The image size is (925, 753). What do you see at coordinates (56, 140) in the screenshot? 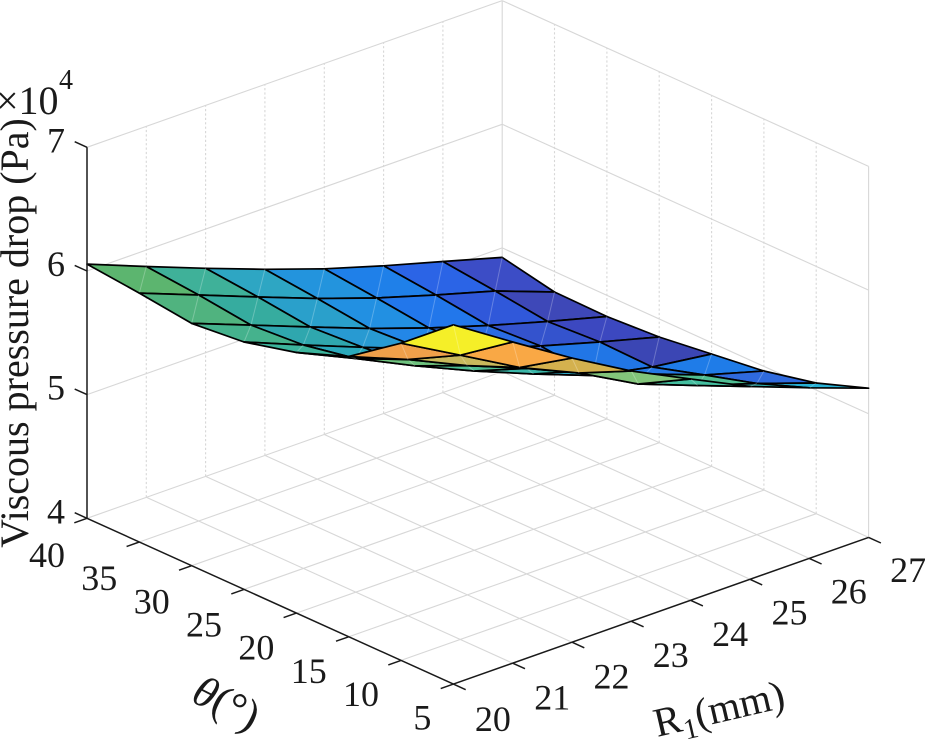
I see `svg-text: 7` at bounding box center [56, 140].